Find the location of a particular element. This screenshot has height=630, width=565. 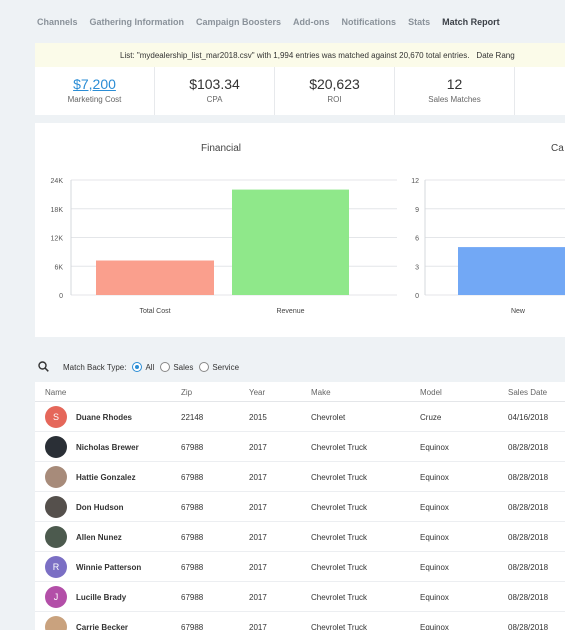

date-range-label: Date Rang is located at coordinates (495, 55).